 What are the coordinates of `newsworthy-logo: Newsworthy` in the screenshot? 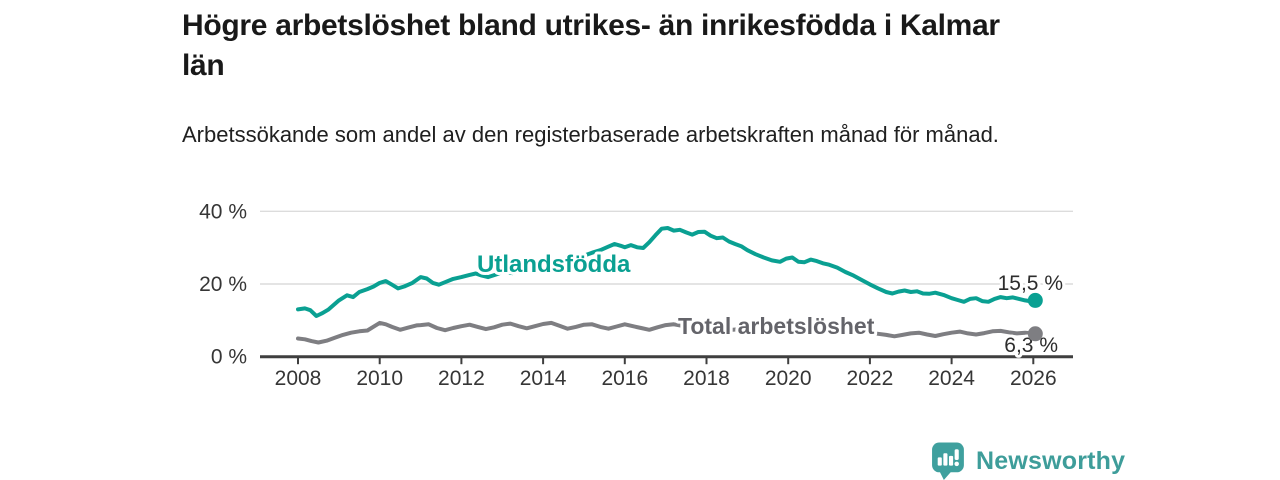 It's located at (1028, 461).